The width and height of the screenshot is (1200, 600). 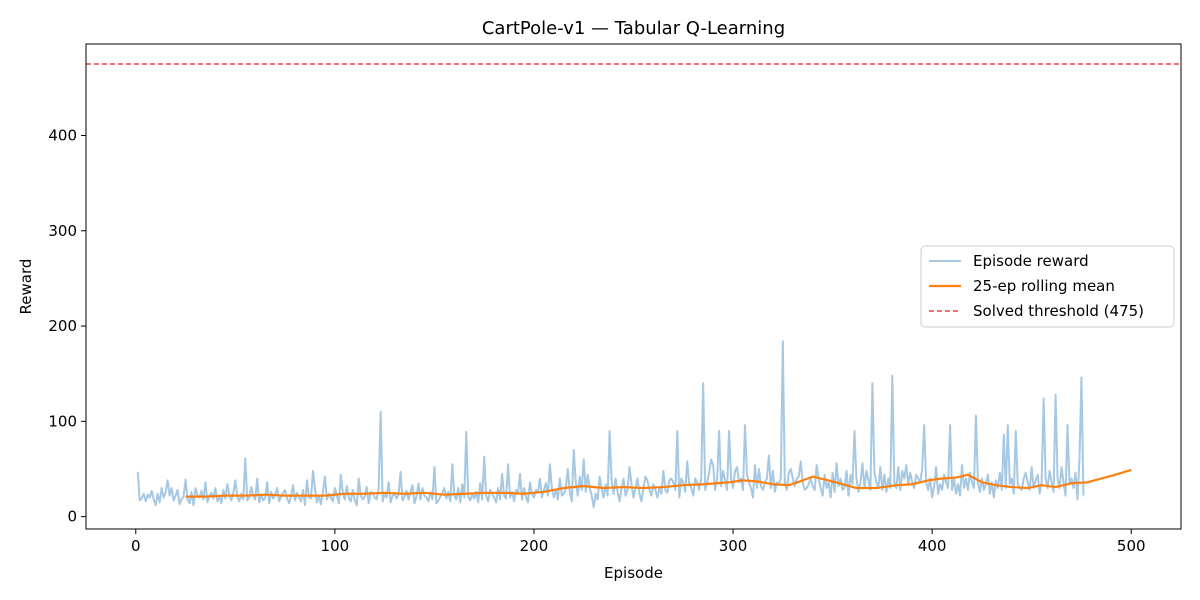 What do you see at coordinates (932, 546) in the screenshot?
I see `x-tick-label: 400` at bounding box center [932, 546].